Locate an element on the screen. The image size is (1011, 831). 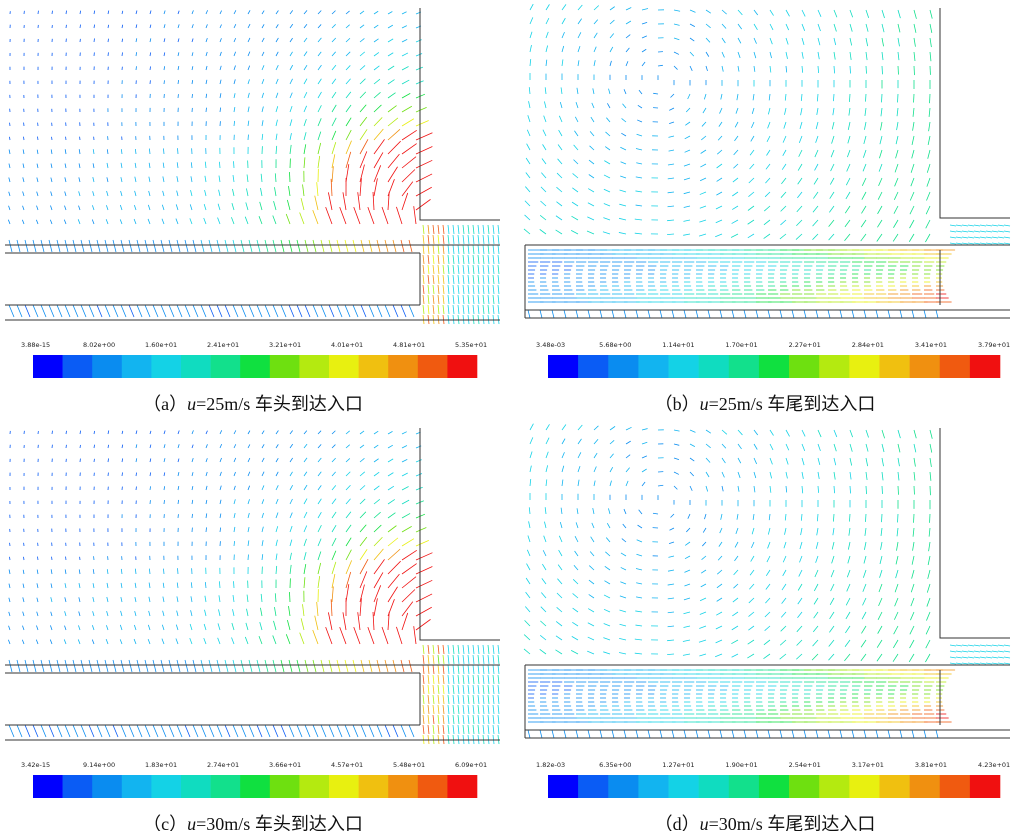
caption-text: =25m/s 车尾到达入口 is located at coordinates (792, 404).